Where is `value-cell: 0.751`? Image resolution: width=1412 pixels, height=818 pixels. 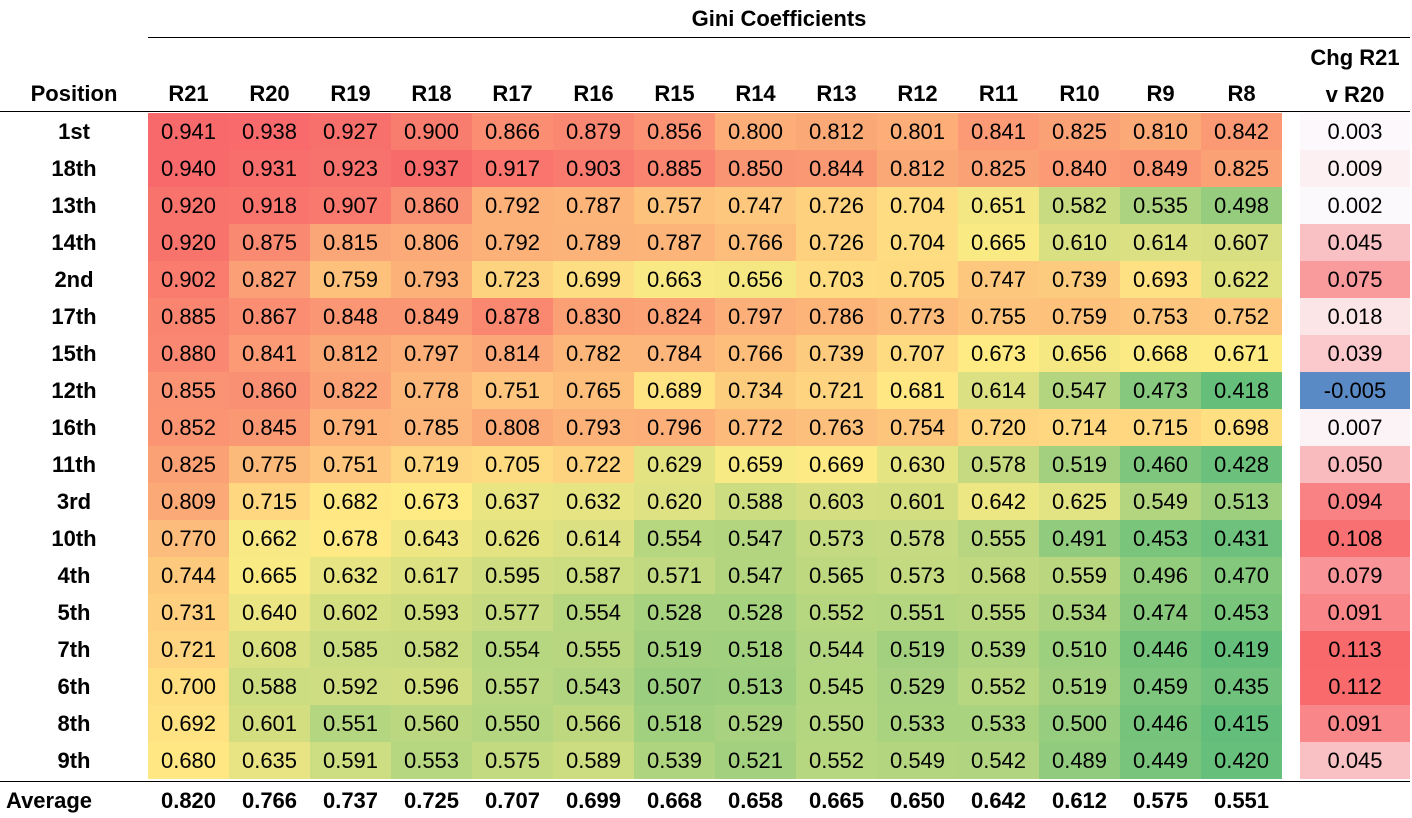 value-cell: 0.751 is located at coordinates (512, 390).